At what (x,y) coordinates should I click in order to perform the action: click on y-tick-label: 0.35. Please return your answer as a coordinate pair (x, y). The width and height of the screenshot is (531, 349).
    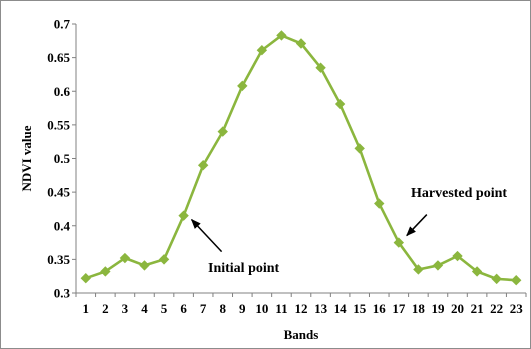
    Looking at the image, I should click on (58, 259).